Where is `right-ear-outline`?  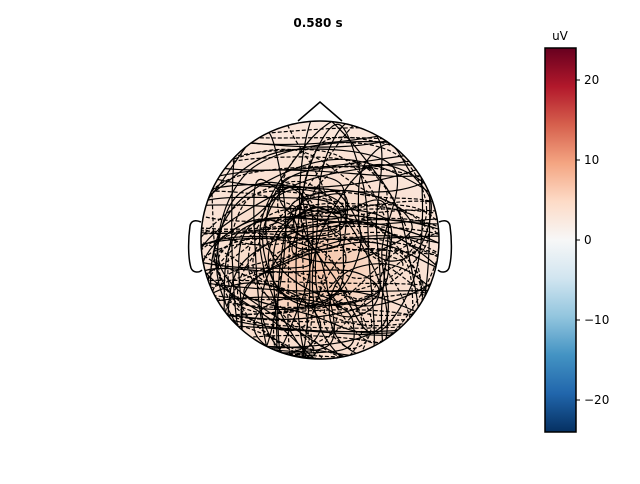 right-ear-outline is located at coordinates (445, 246).